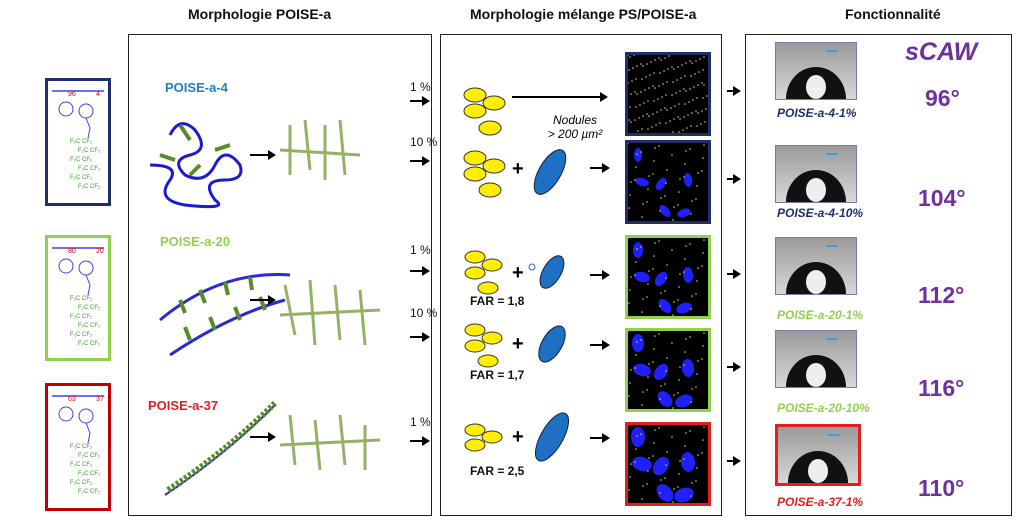 The height and width of the screenshot is (527, 1025). Describe the element at coordinates (497, 301) in the screenshot. I see `far-label: FAR = 1,8` at that location.